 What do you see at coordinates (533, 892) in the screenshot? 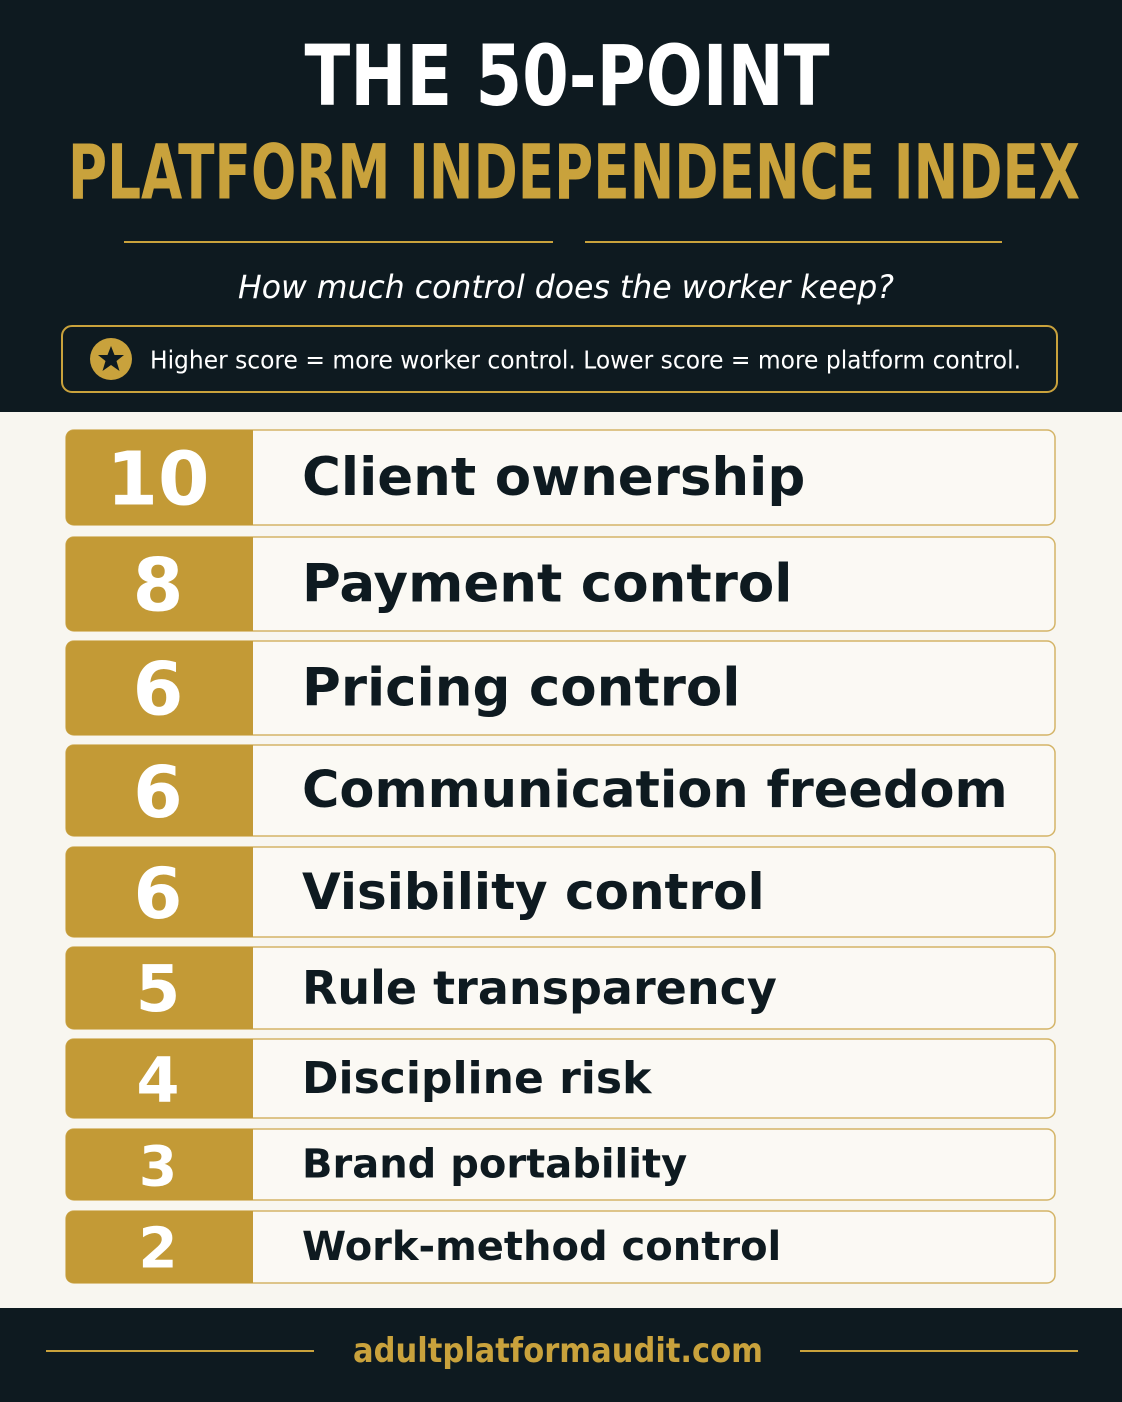
I see `item-label: Visibility control` at bounding box center [533, 892].